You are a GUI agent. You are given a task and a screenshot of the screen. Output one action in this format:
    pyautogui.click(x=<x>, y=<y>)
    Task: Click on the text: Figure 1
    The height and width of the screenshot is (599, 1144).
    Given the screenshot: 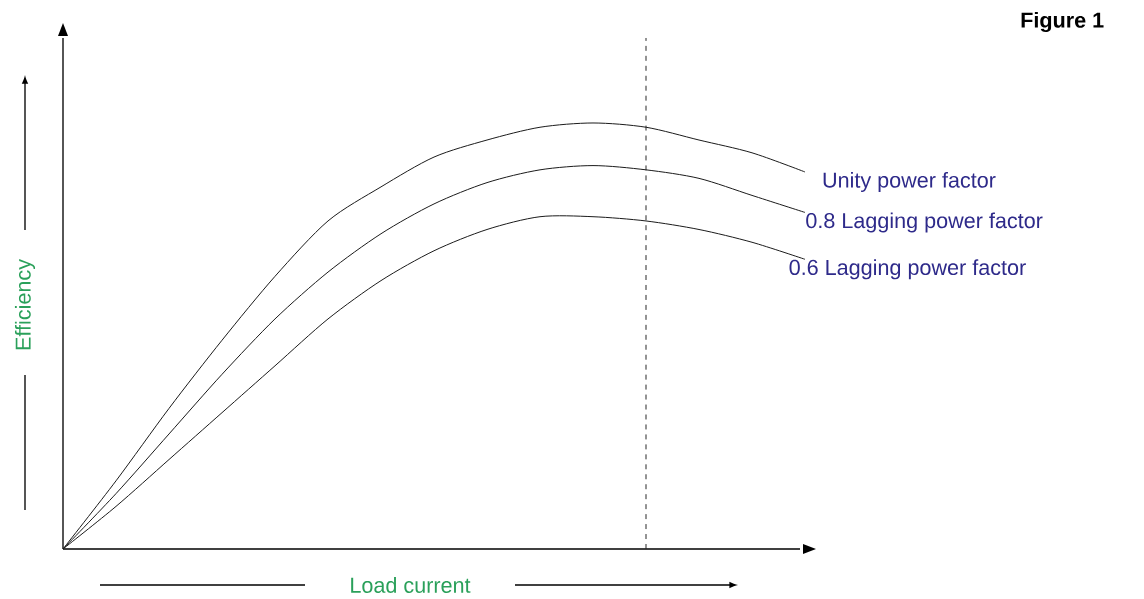 What is the action you would take?
    pyautogui.click(x=1062, y=22)
    